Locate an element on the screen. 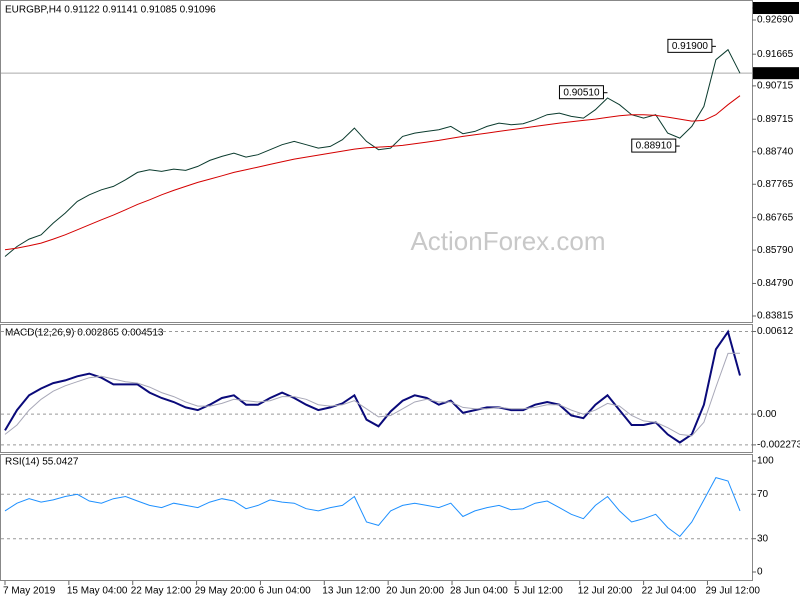 This screenshot has height=600, width=800. annotation-label: 0.90510 is located at coordinates (581, 92).